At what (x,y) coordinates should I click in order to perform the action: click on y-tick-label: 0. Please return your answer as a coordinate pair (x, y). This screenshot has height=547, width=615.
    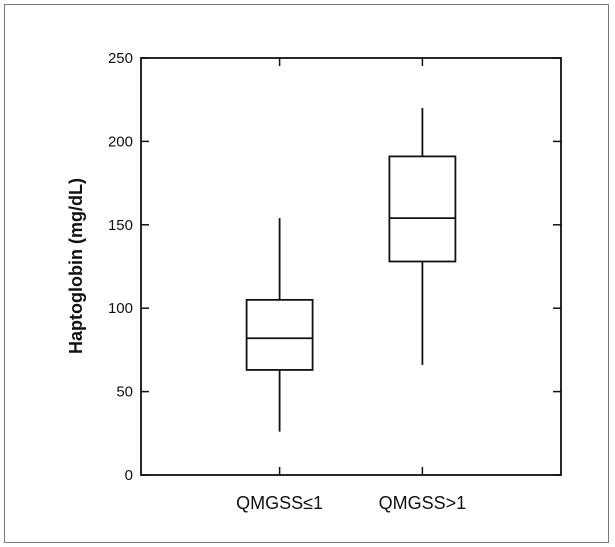
    Looking at the image, I should click on (129, 475).